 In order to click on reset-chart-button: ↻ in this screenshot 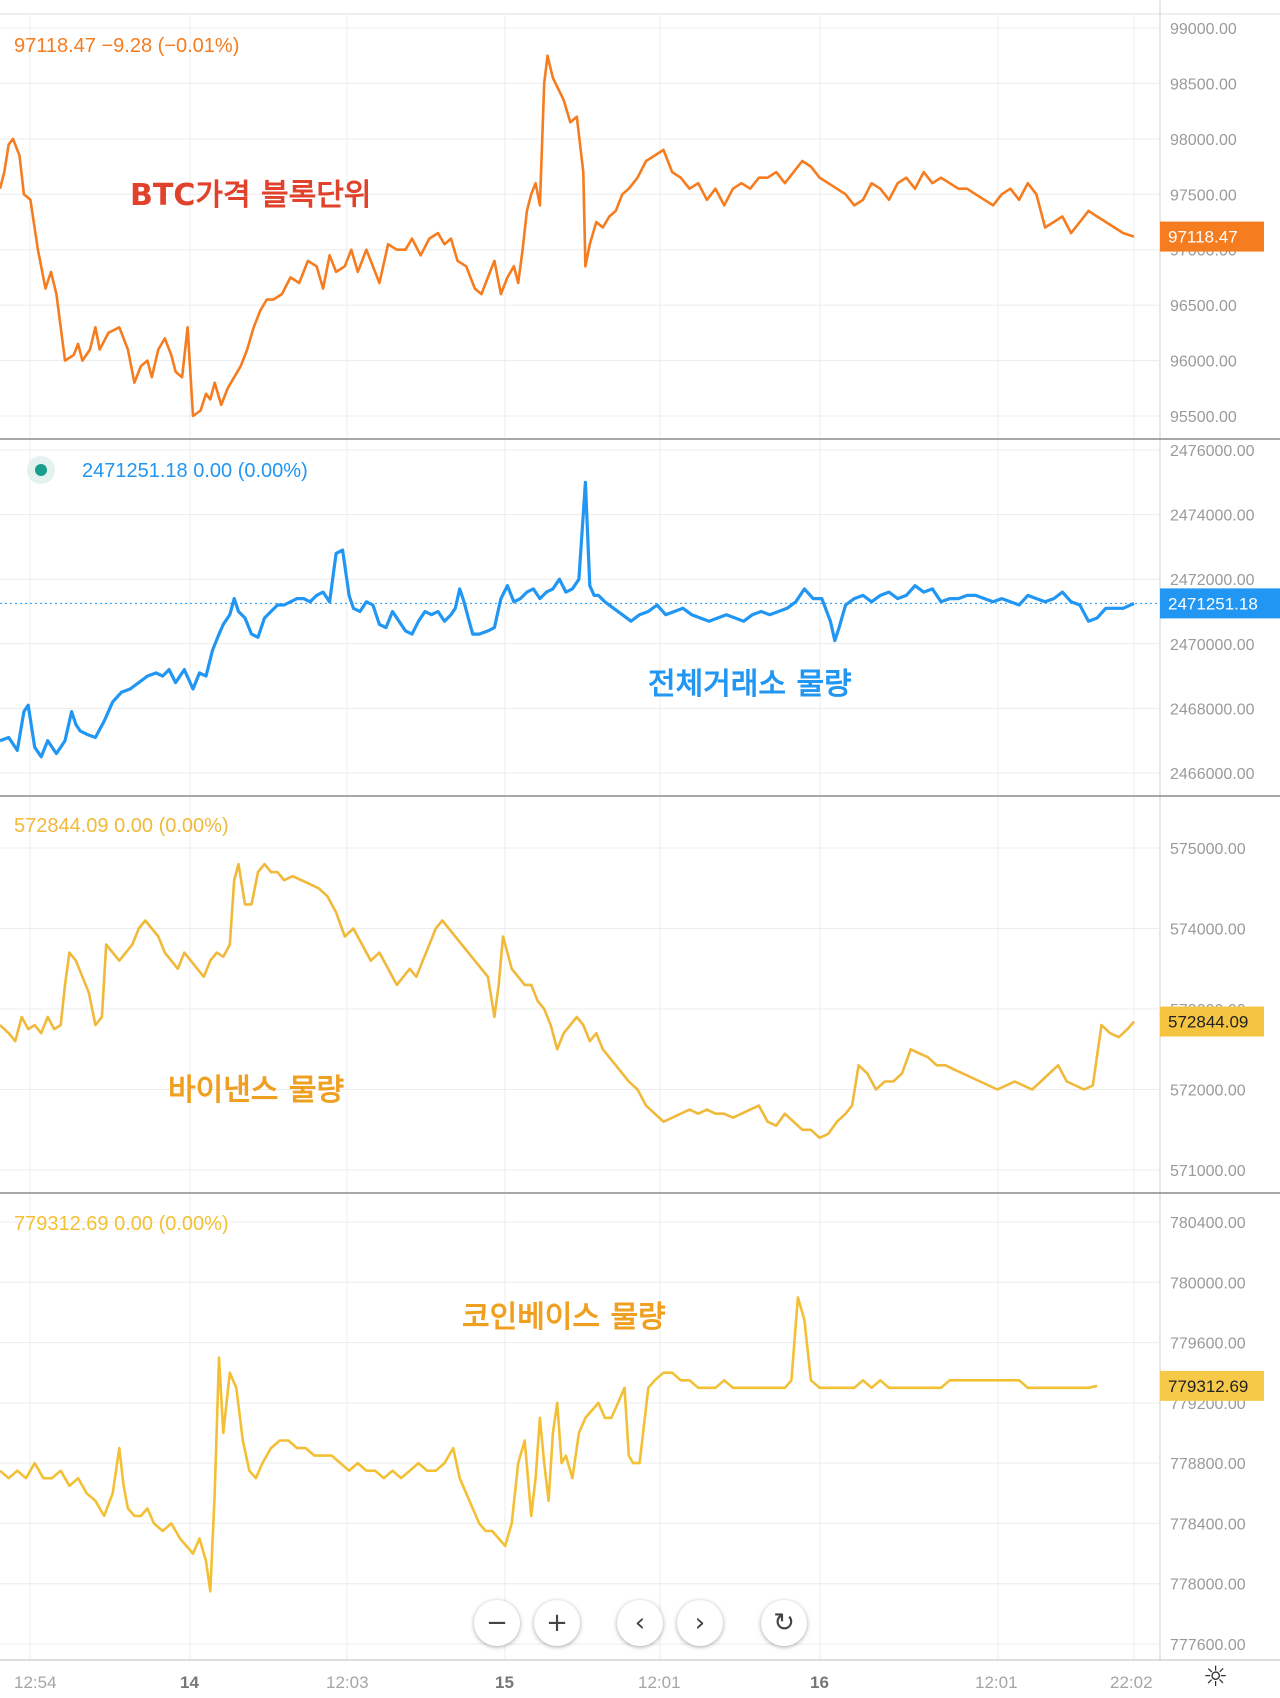, I will do `click(784, 1623)`.